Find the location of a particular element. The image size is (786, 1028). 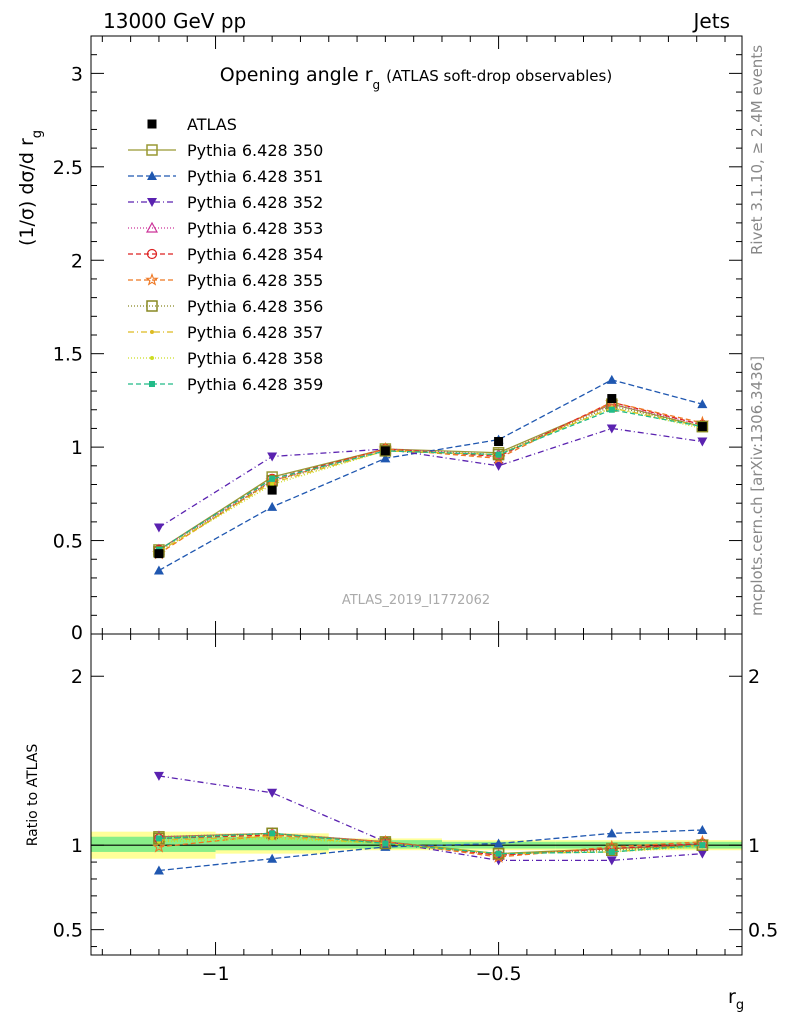

legend-label: Pythia 6.428 356 is located at coordinates (255, 306).